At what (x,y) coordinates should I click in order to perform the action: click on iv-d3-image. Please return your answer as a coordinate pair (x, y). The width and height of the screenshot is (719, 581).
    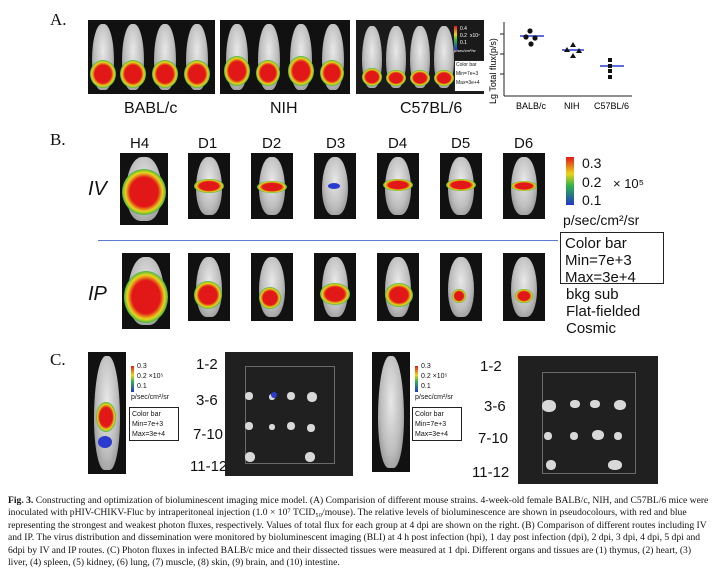
    Looking at the image, I should click on (335, 186).